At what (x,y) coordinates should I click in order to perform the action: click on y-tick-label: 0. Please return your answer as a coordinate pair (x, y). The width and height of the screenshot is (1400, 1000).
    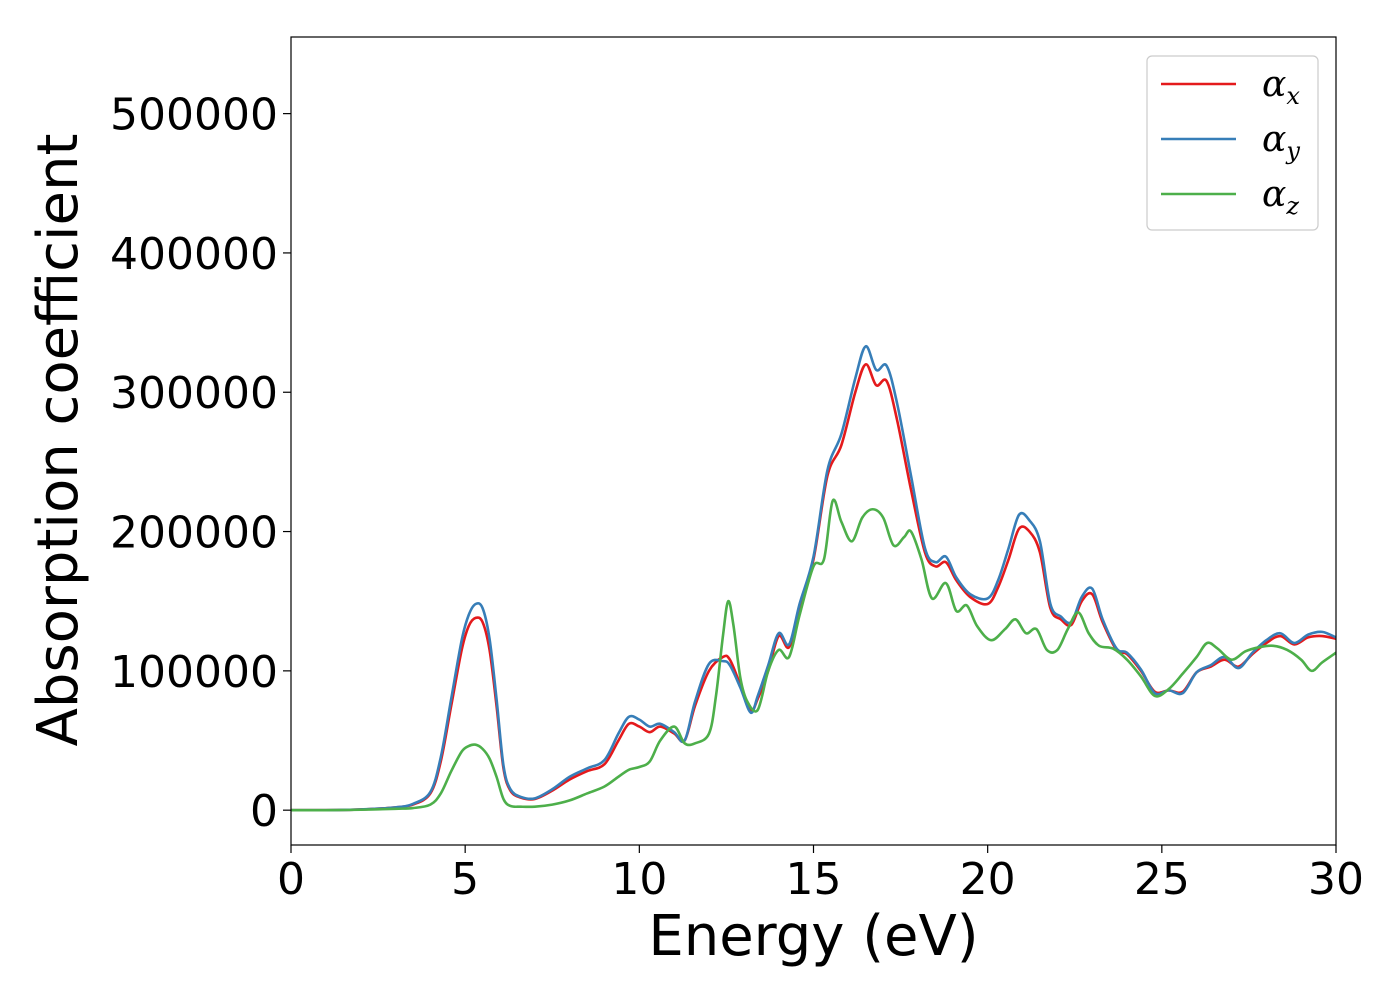
    Looking at the image, I should click on (264, 811).